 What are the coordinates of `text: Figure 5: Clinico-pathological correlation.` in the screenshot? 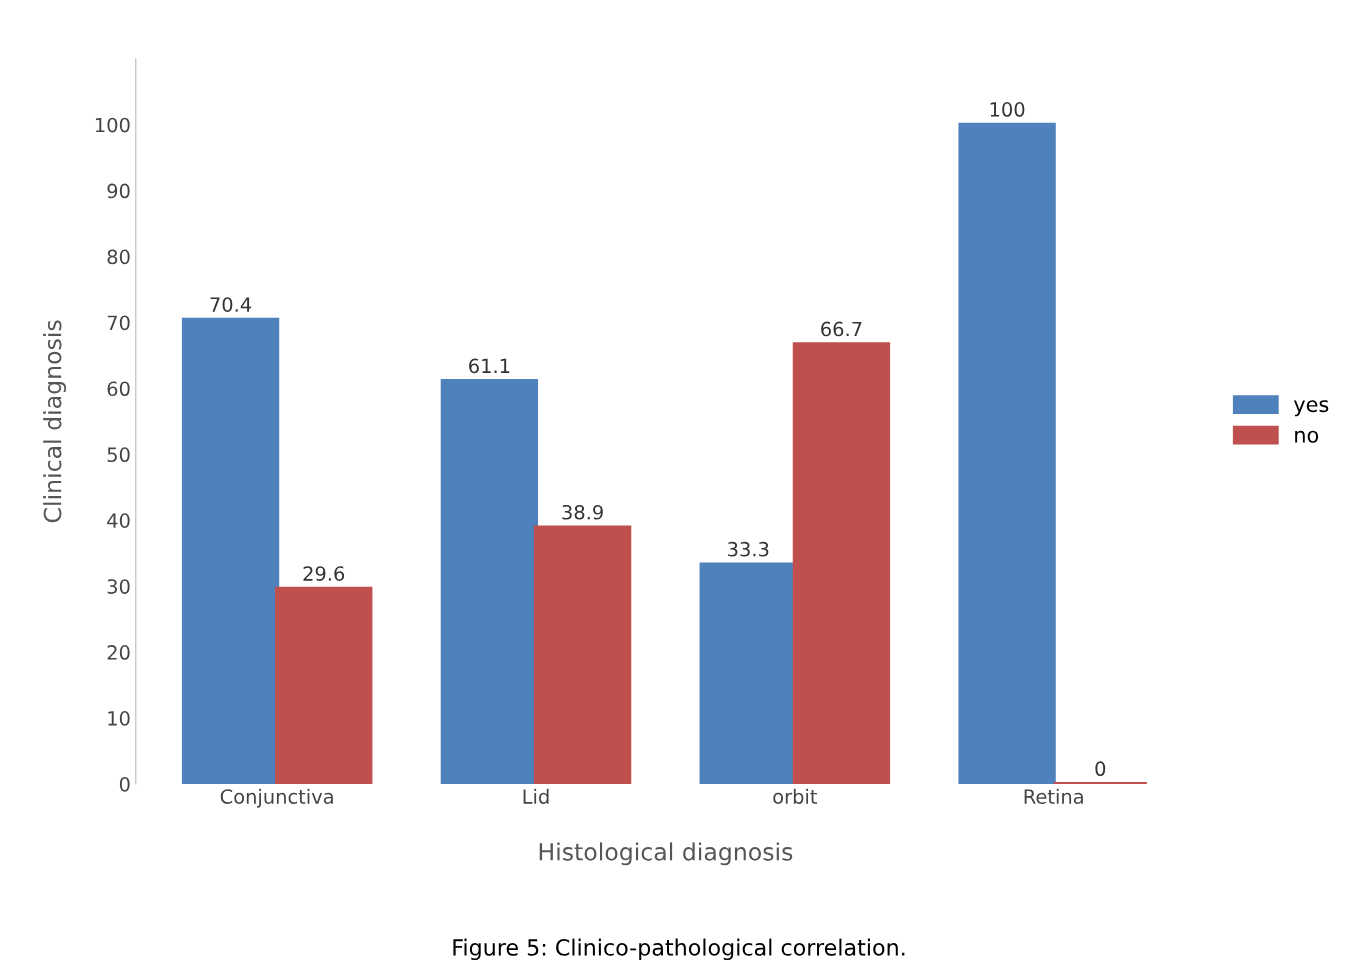 It's located at (679, 949).